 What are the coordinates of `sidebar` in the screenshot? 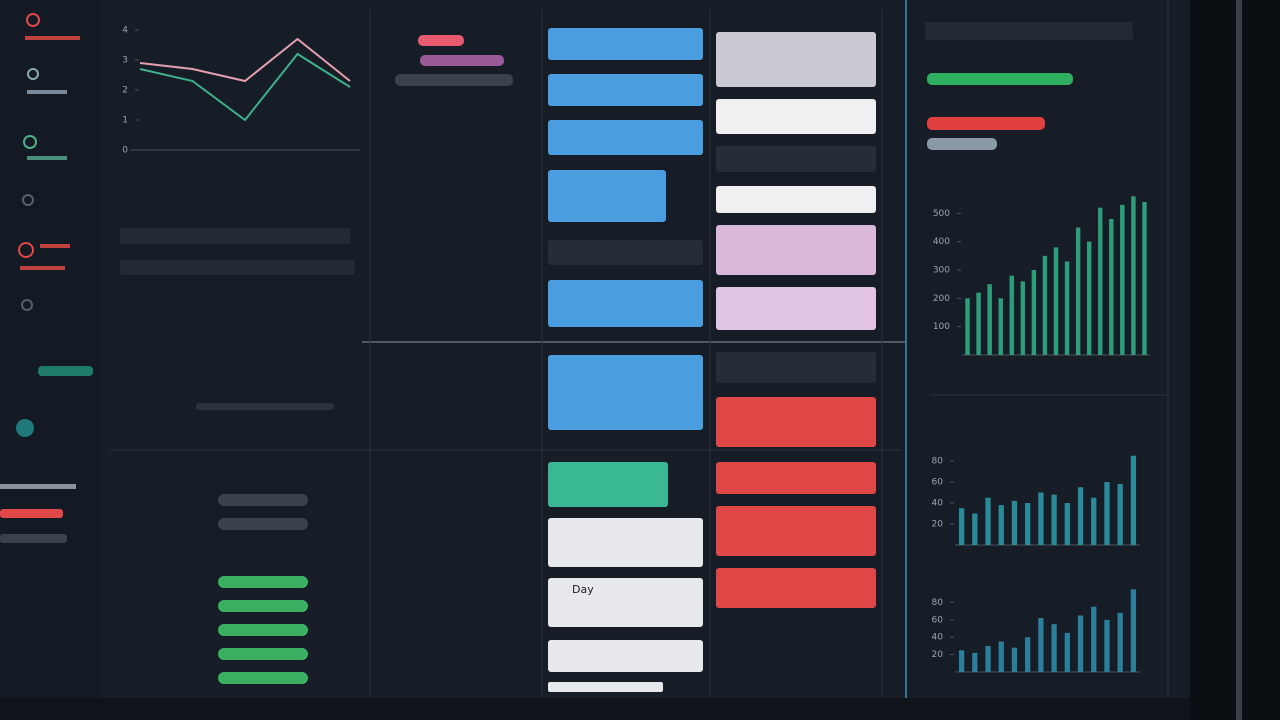 It's located at (50, 350).